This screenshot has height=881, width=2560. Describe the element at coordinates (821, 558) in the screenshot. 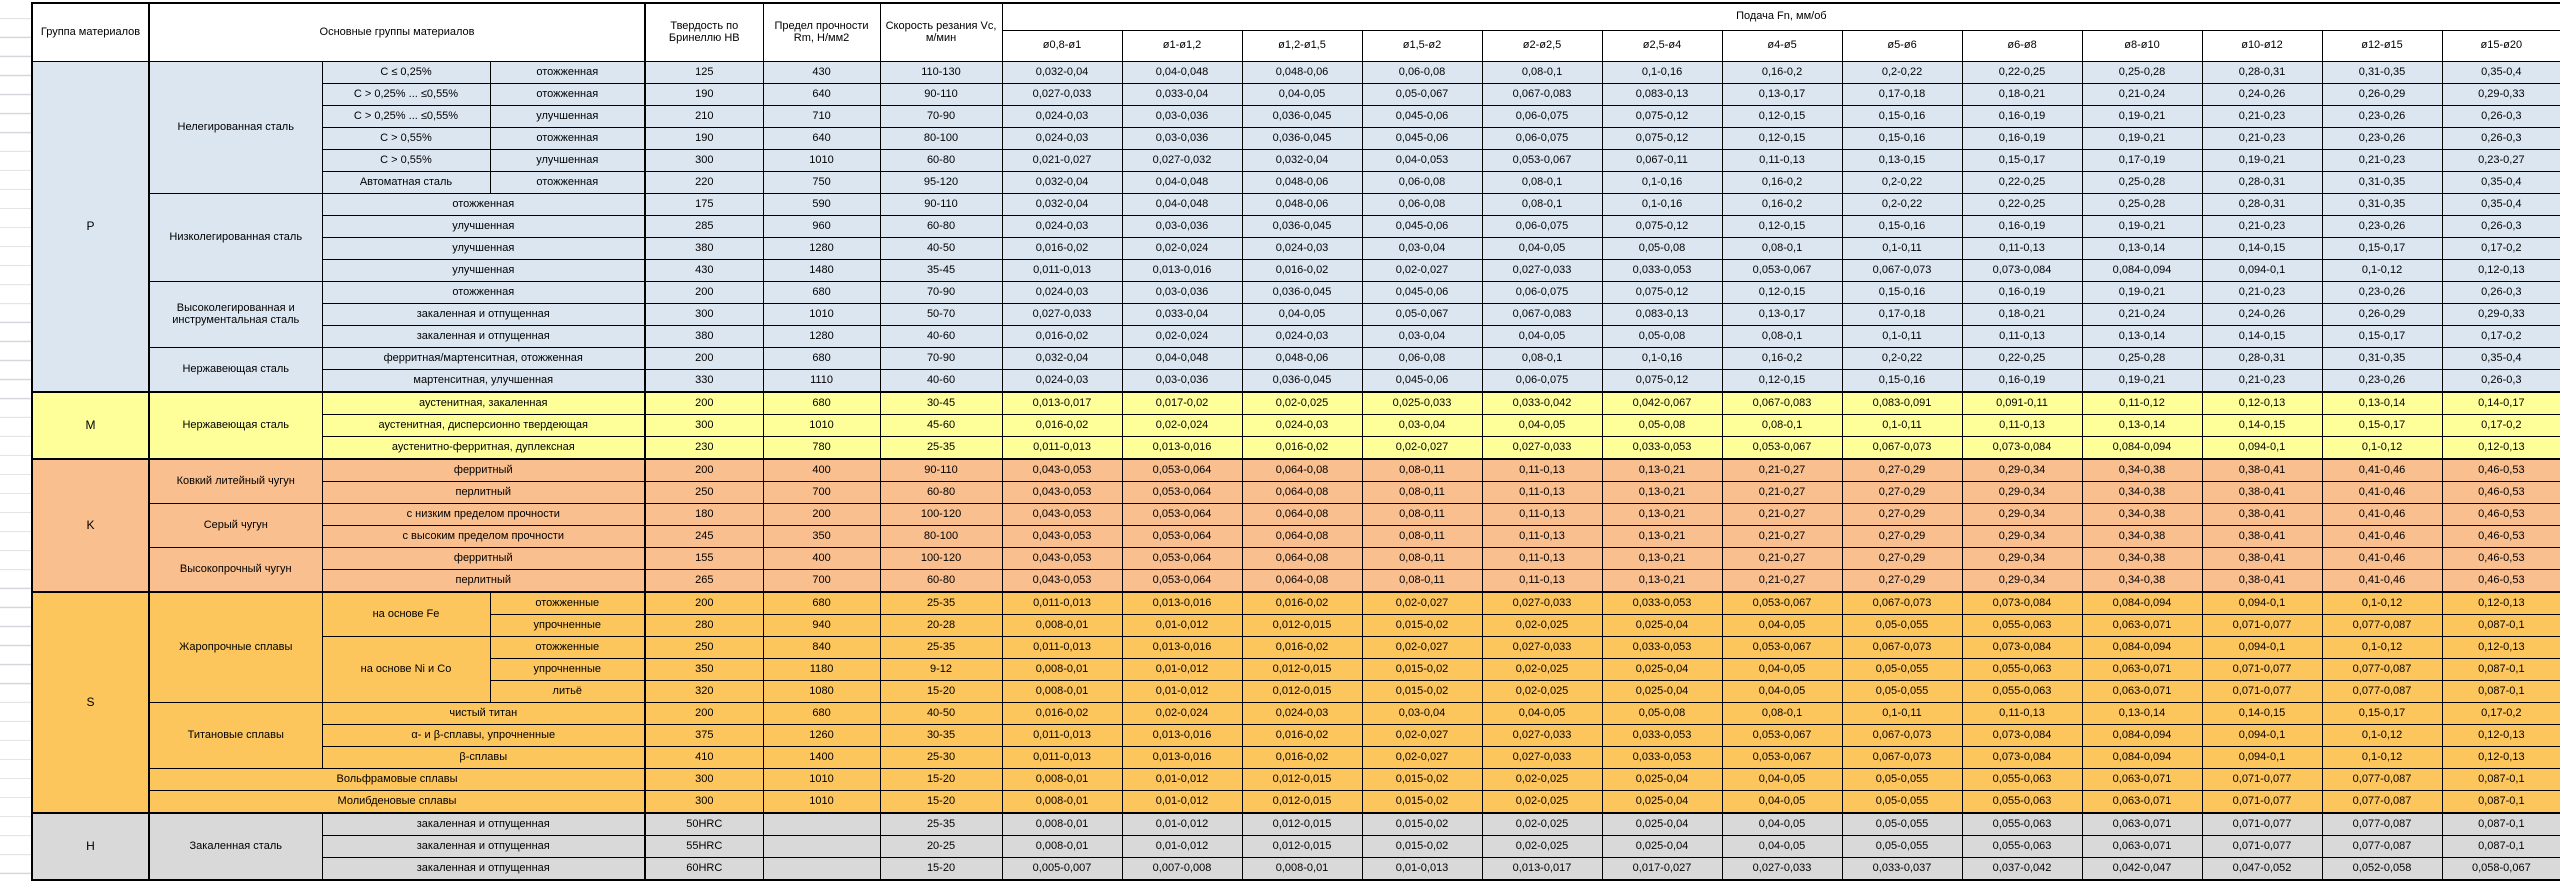

I see `strength-cell: 400` at that location.